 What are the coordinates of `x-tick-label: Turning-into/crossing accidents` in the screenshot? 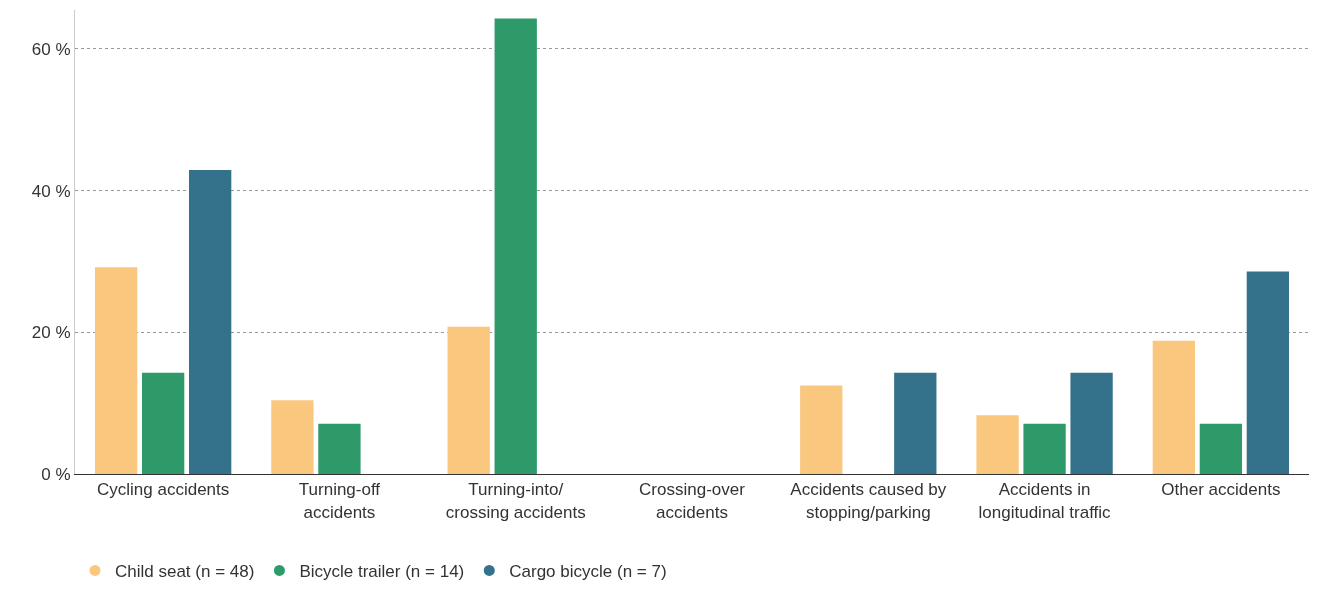 It's located at (515, 501).